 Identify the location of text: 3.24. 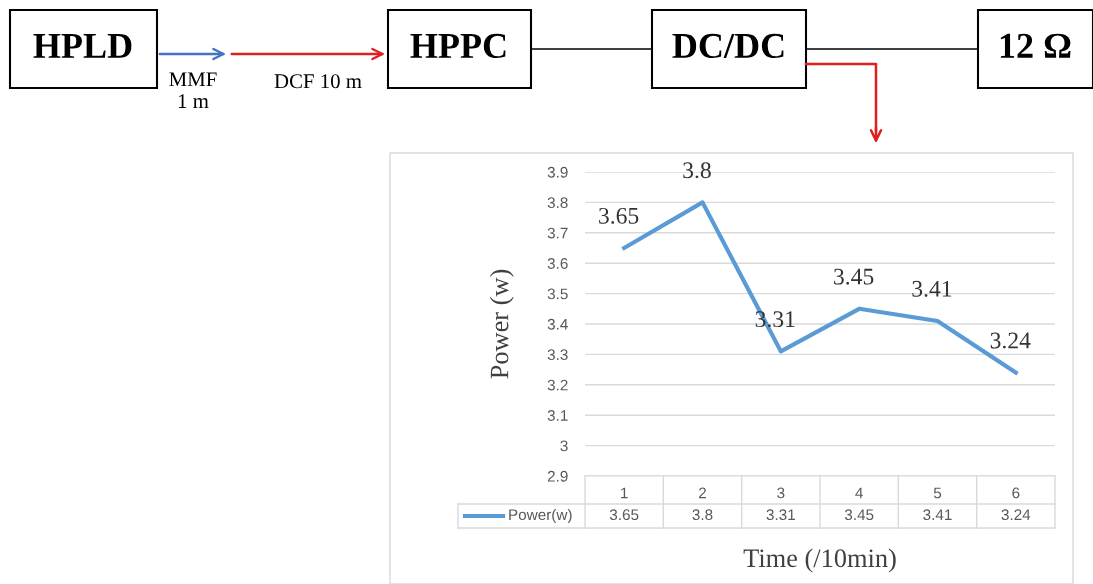
(1016, 515).